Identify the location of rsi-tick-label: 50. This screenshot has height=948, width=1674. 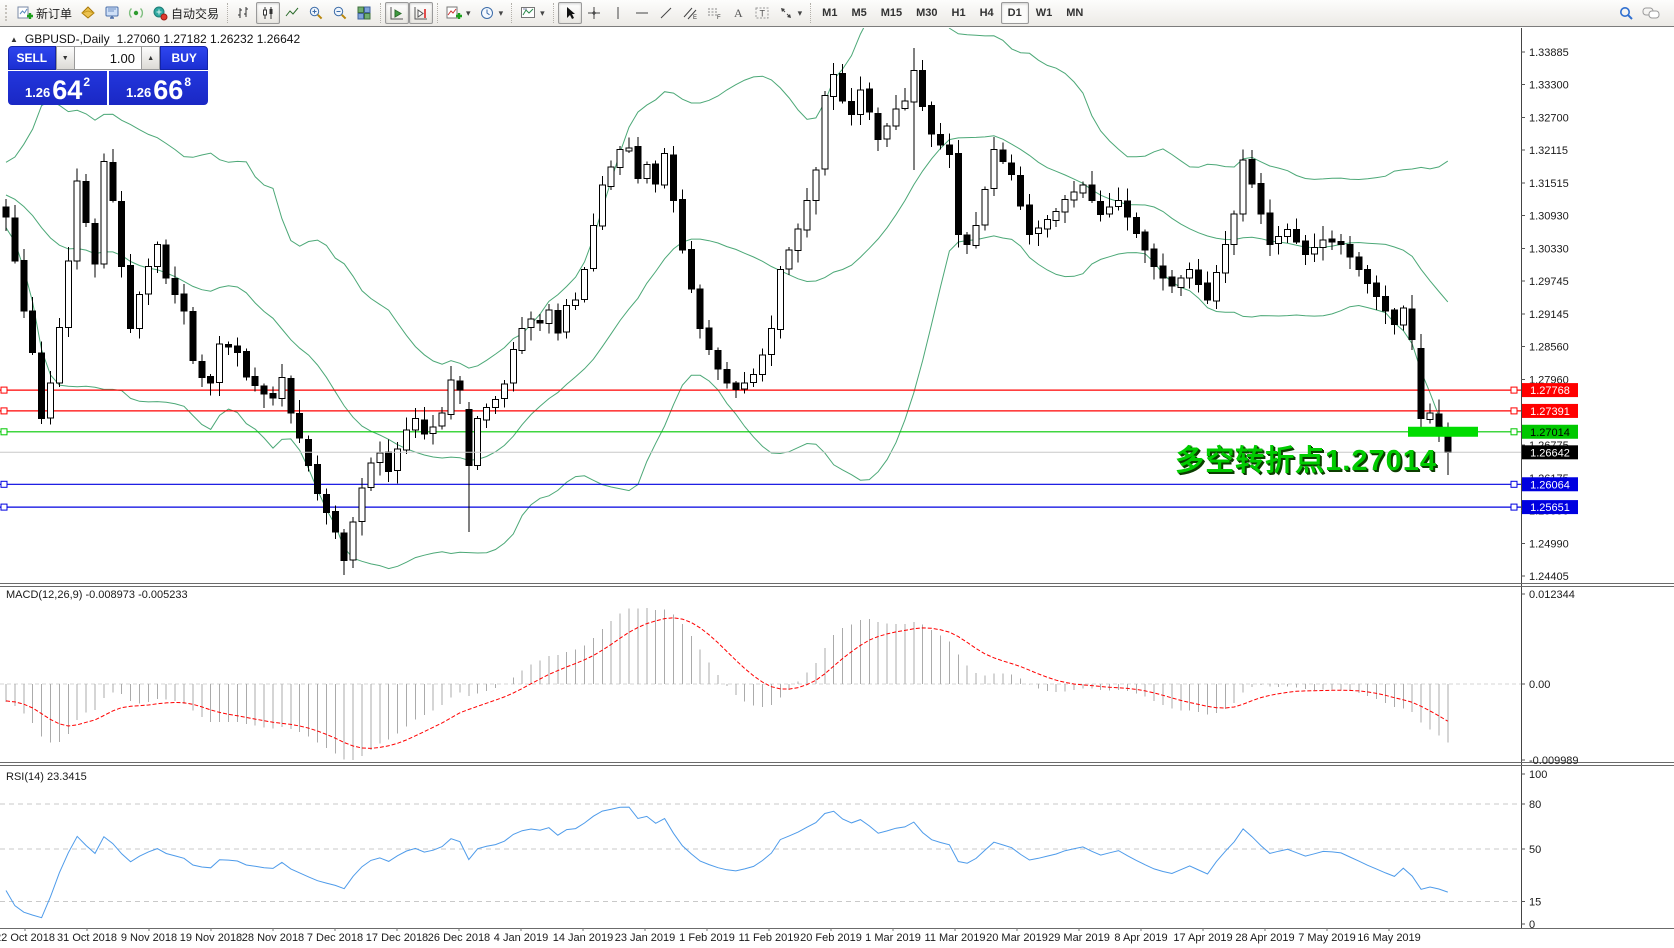
(1535, 850).